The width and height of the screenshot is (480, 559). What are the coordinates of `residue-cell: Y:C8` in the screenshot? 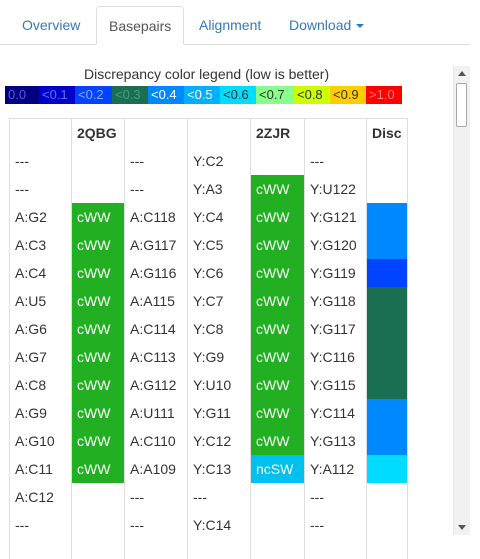 It's located at (208, 329).